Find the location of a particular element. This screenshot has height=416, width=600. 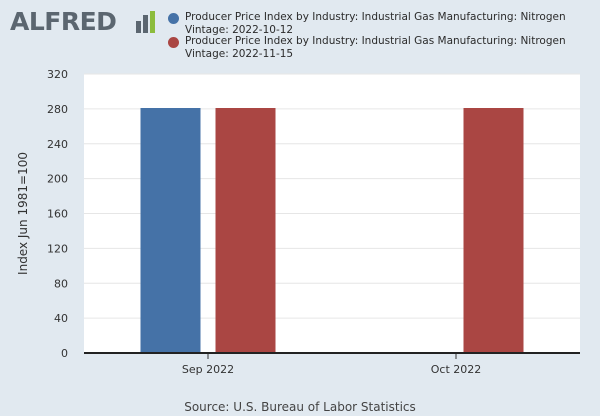

x-tick-label: Oct 2022 is located at coordinates (456, 369).